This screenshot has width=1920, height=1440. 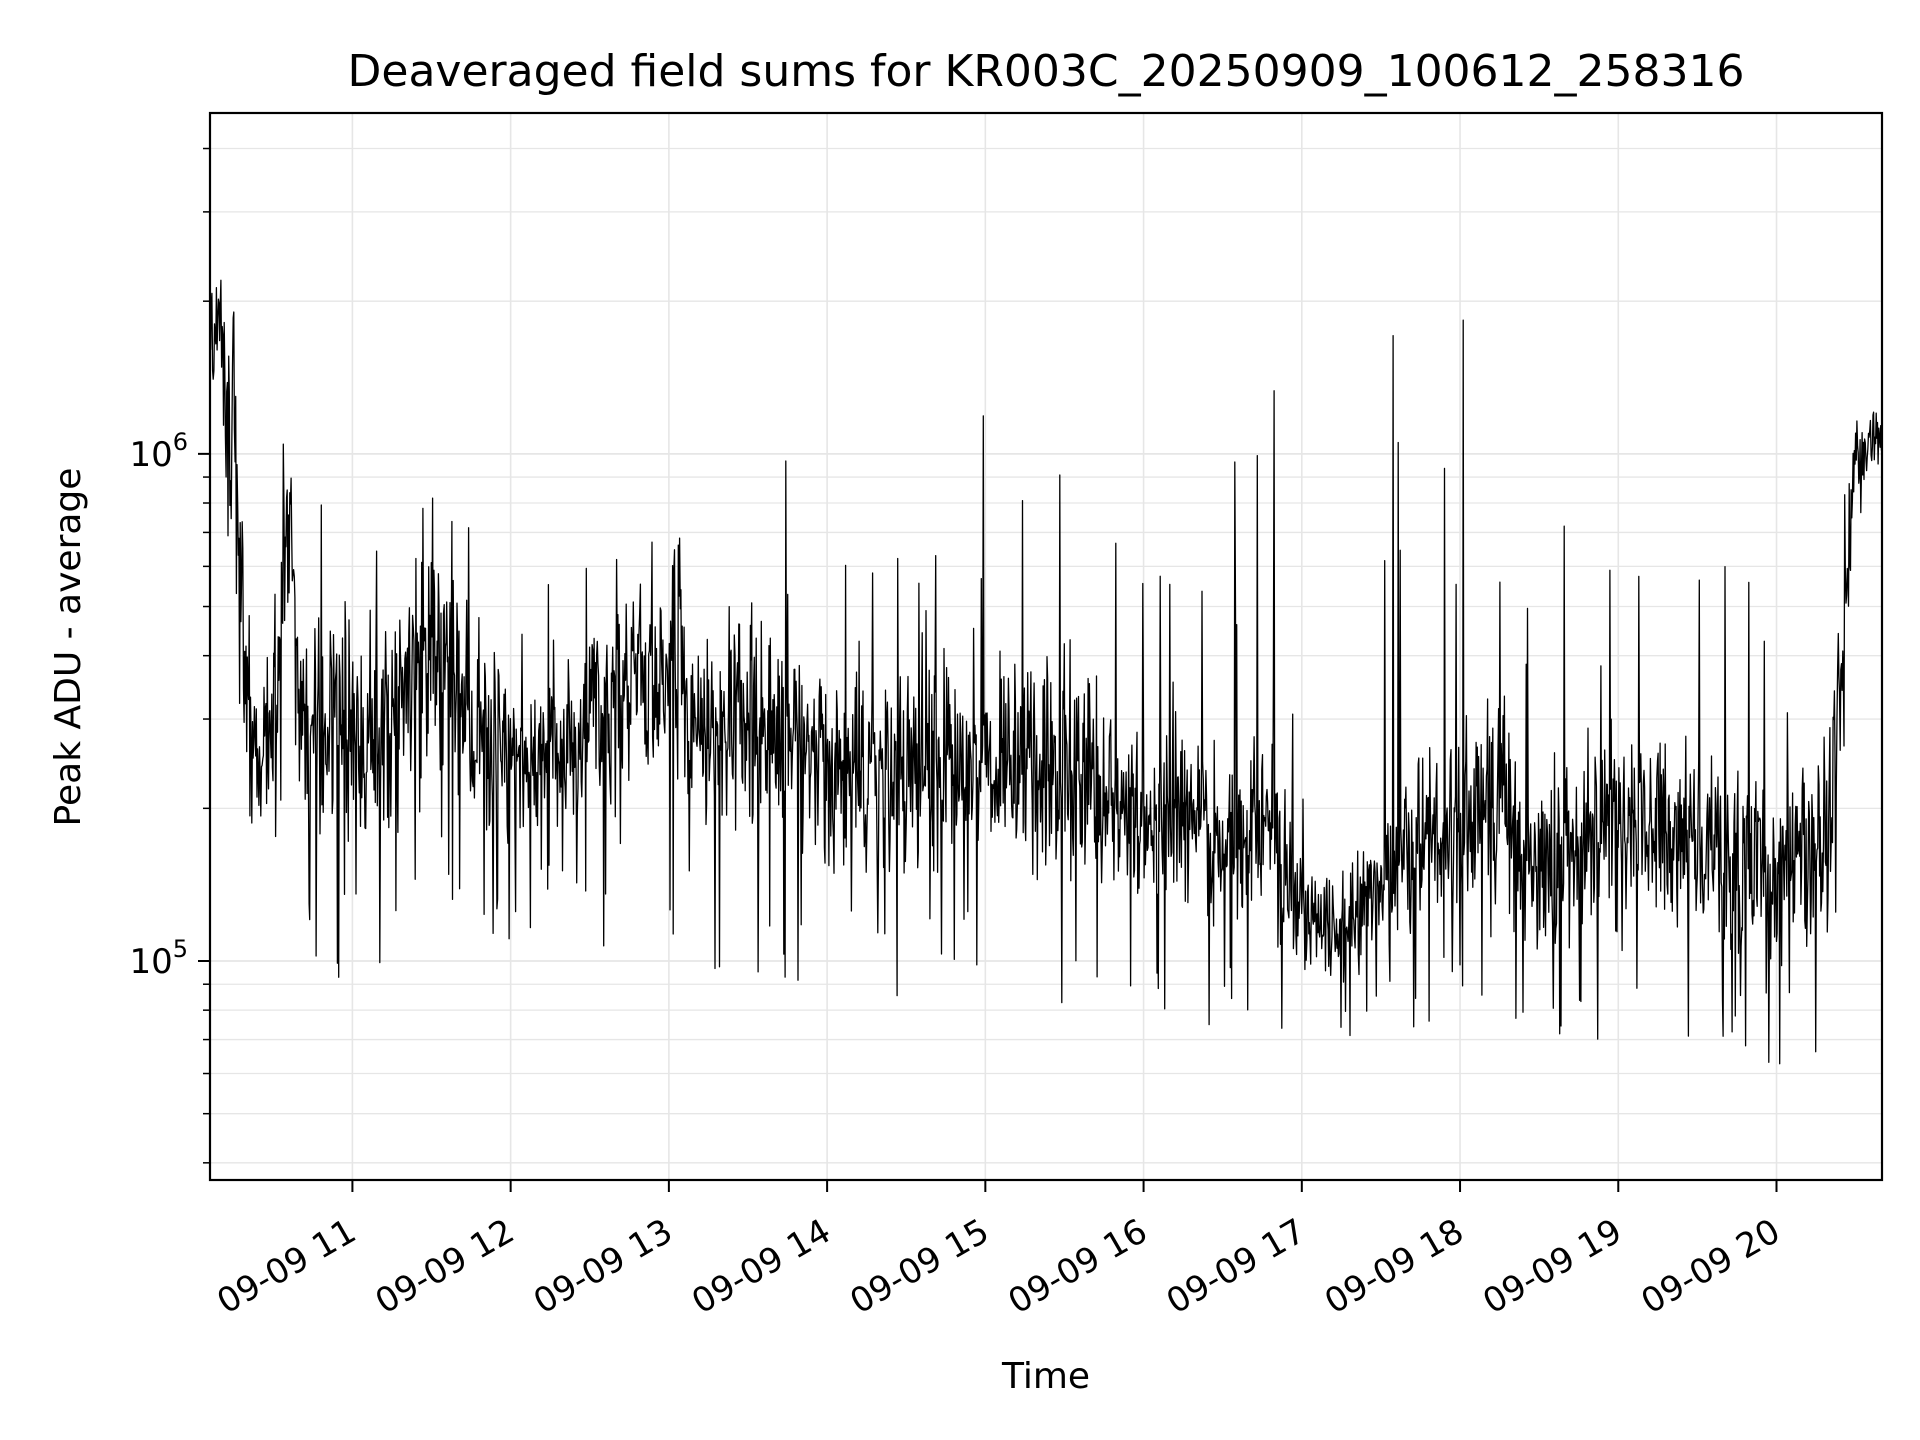 What do you see at coordinates (158, 451) in the screenshot?
I see `y-tick-label: 10⁶` at bounding box center [158, 451].